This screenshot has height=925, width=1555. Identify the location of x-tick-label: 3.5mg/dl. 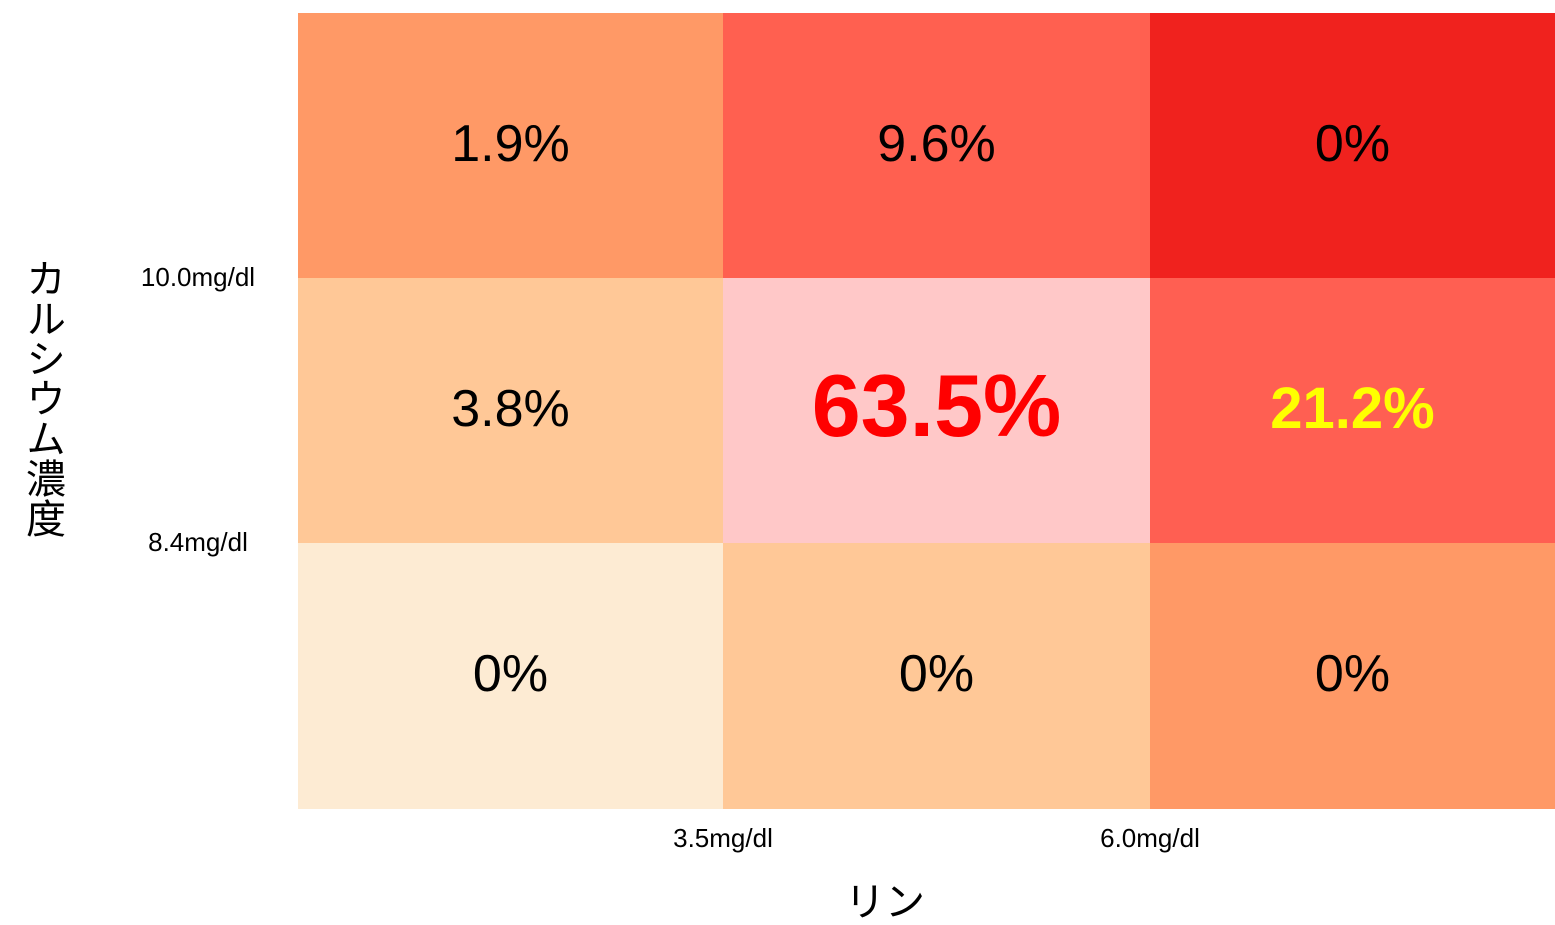
(723, 838).